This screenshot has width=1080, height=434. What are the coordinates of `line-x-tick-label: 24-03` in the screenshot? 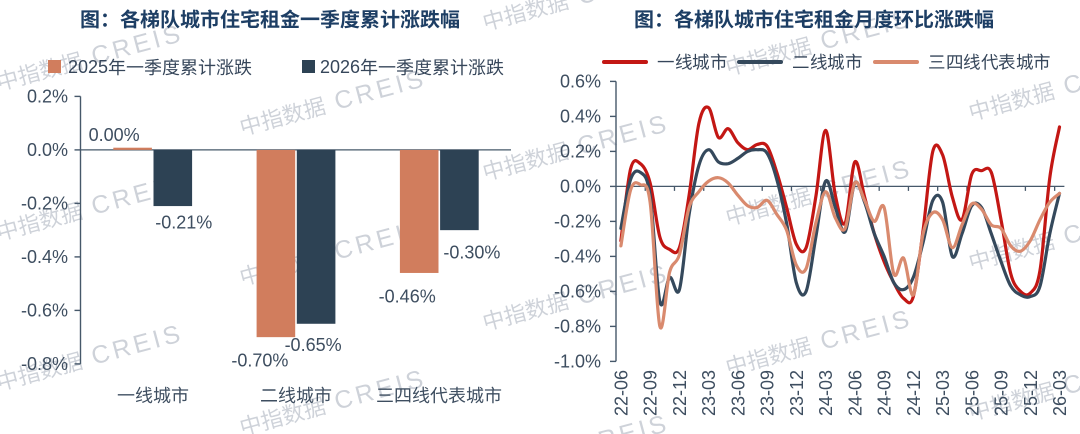 It's located at (826, 393).